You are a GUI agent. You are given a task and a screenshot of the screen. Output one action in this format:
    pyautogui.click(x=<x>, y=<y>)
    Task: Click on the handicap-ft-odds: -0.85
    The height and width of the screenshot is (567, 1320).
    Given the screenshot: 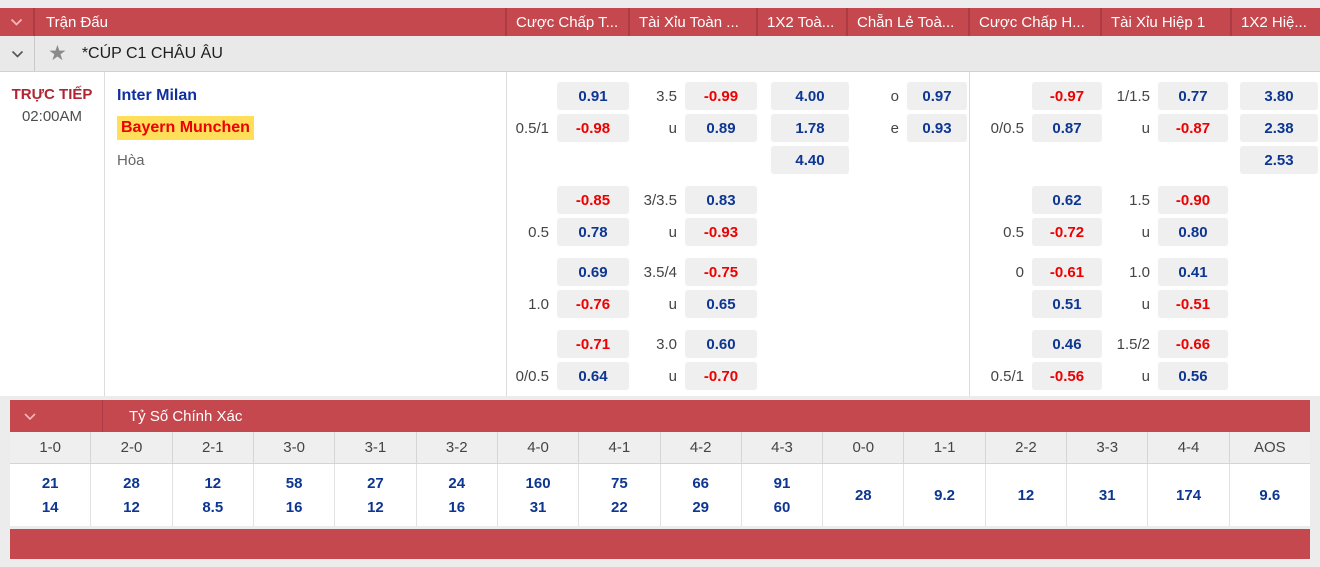 What is the action you would take?
    pyautogui.click(x=593, y=200)
    